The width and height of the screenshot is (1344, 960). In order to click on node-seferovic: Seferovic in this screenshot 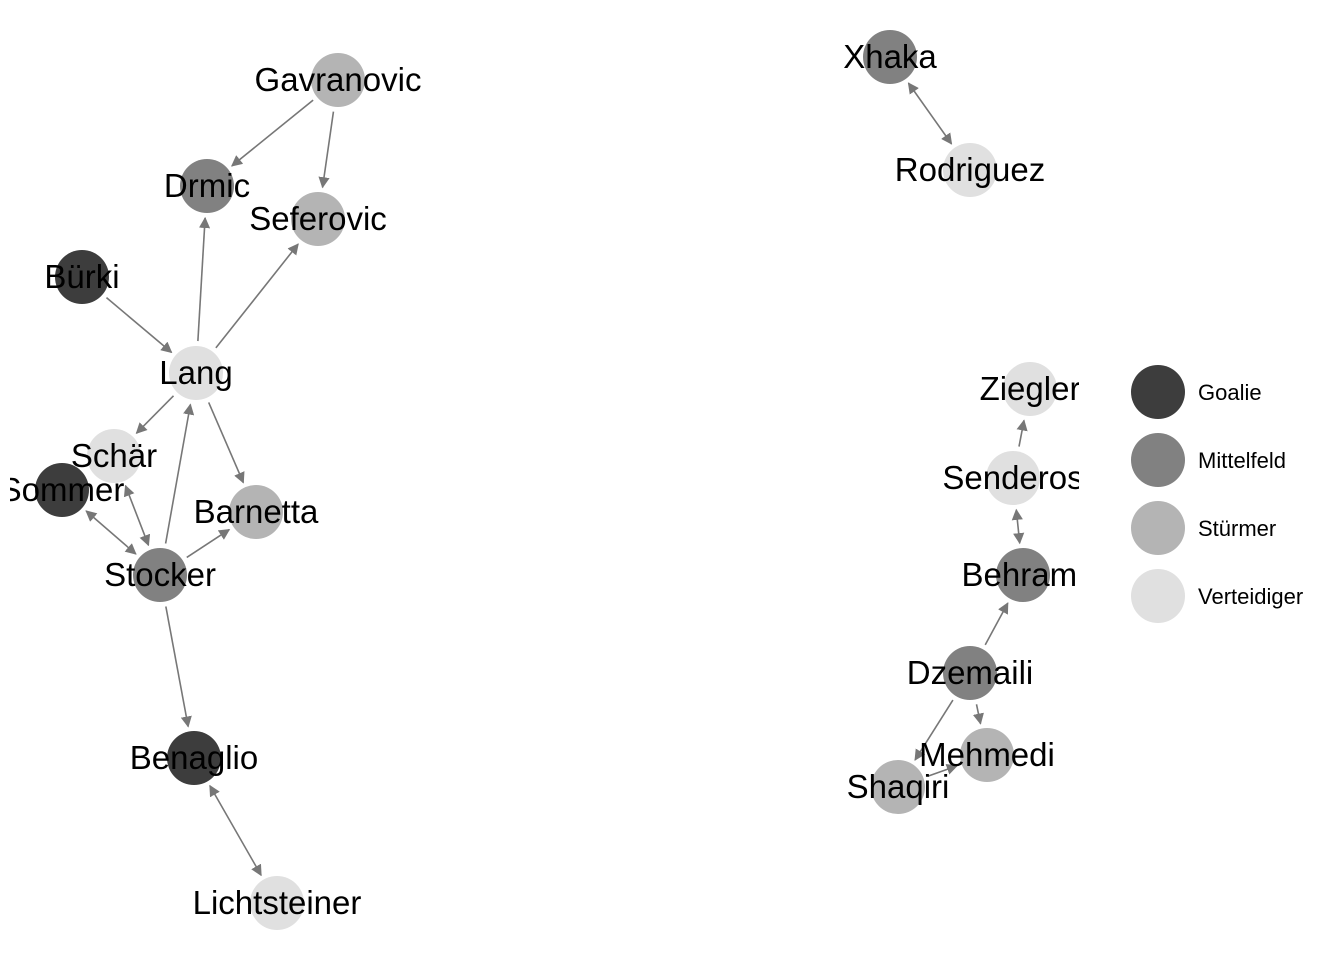, I will do `click(318, 219)`.